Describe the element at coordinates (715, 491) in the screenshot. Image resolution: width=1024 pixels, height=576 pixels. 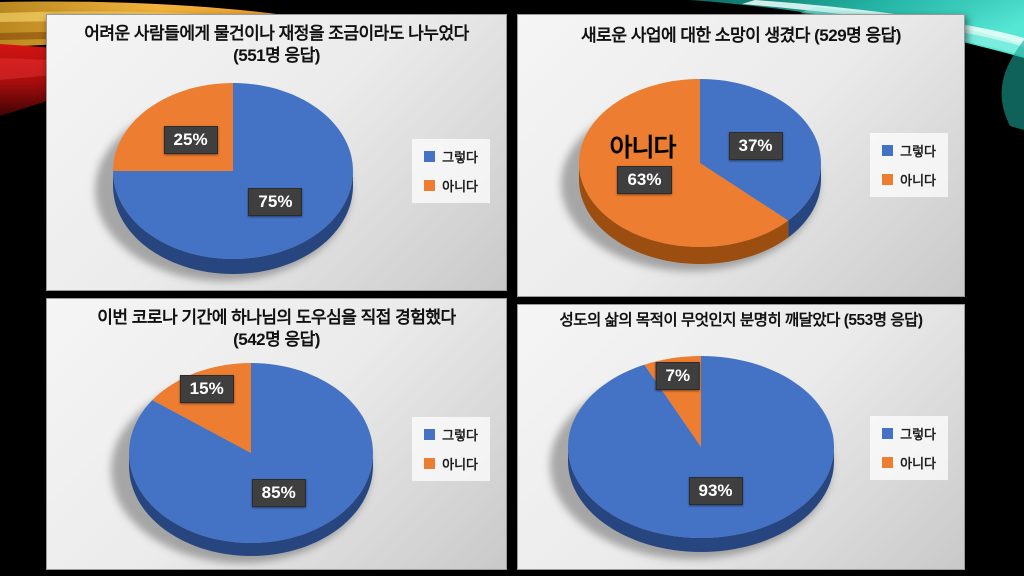
I see `pie-value-label-yes: 93%` at that location.